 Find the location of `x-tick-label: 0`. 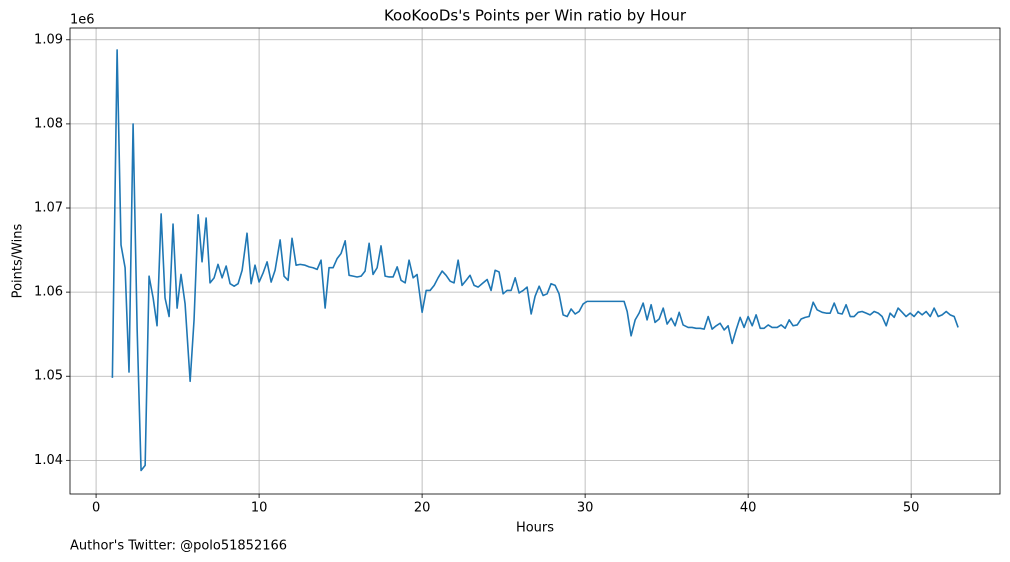

x-tick-label: 0 is located at coordinates (96, 508).